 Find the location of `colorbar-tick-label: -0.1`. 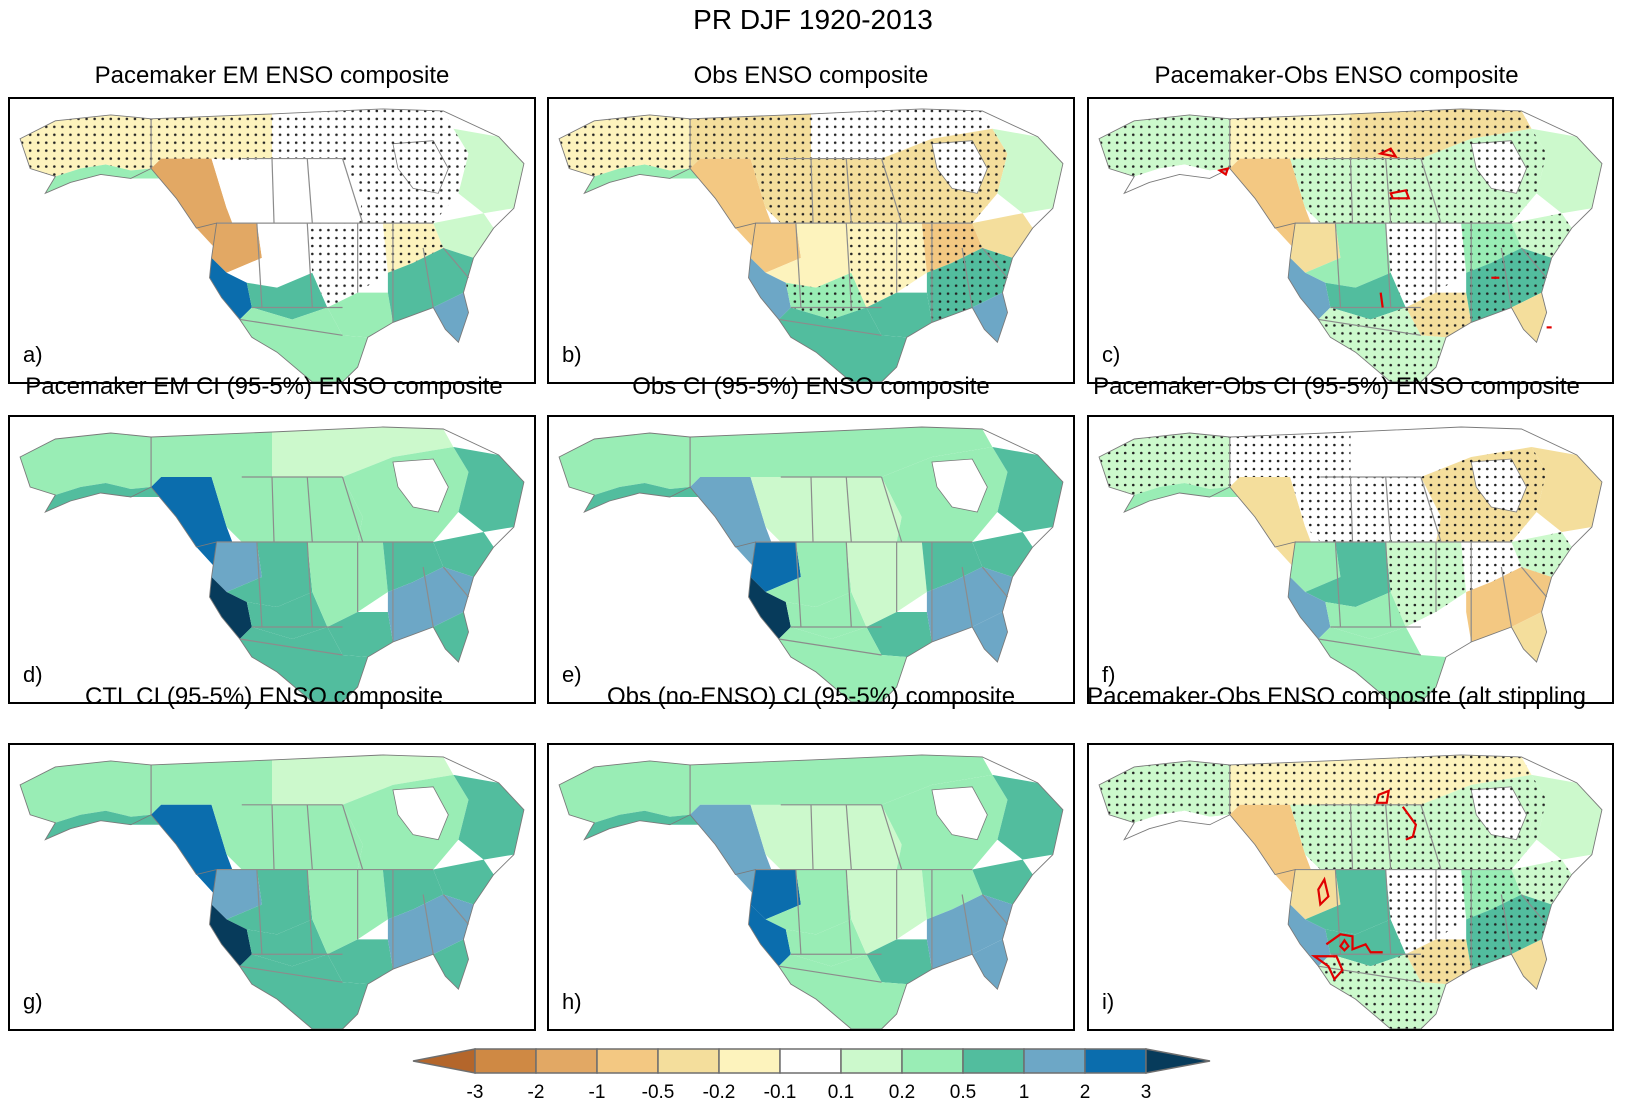

colorbar-tick-label: -0.1 is located at coordinates (780, 1092).